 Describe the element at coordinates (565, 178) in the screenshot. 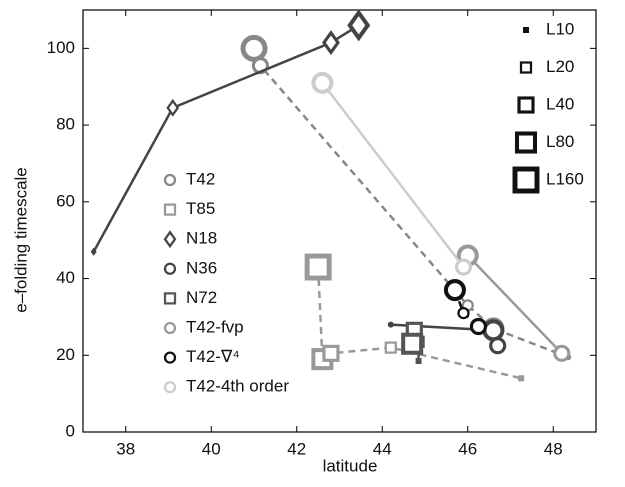

I see `size-legend-label: L160` at that location.